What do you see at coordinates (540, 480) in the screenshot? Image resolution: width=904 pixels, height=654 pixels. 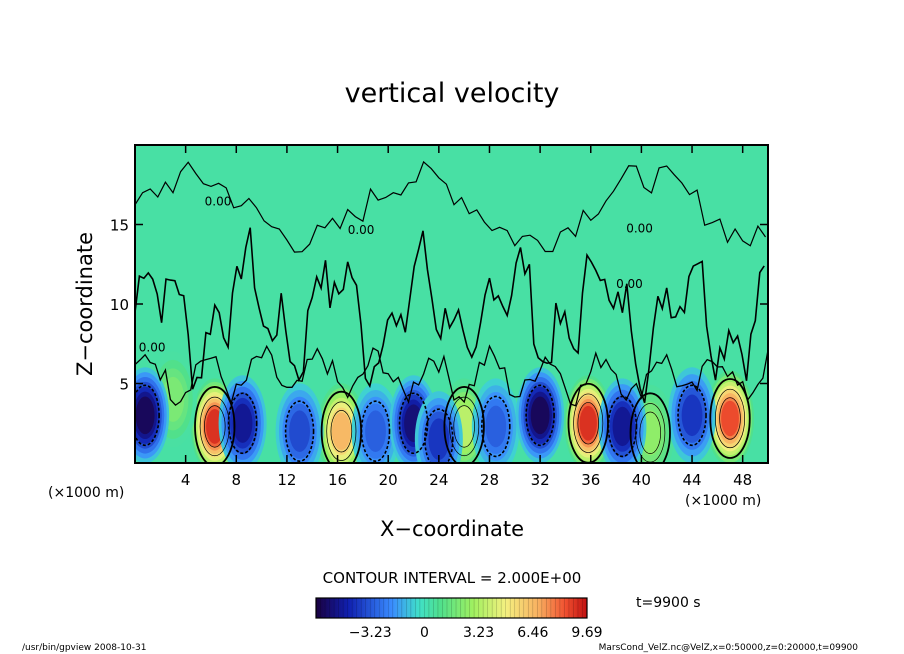 I see `x-tick-label: 32` at bounding box center [540, 480].